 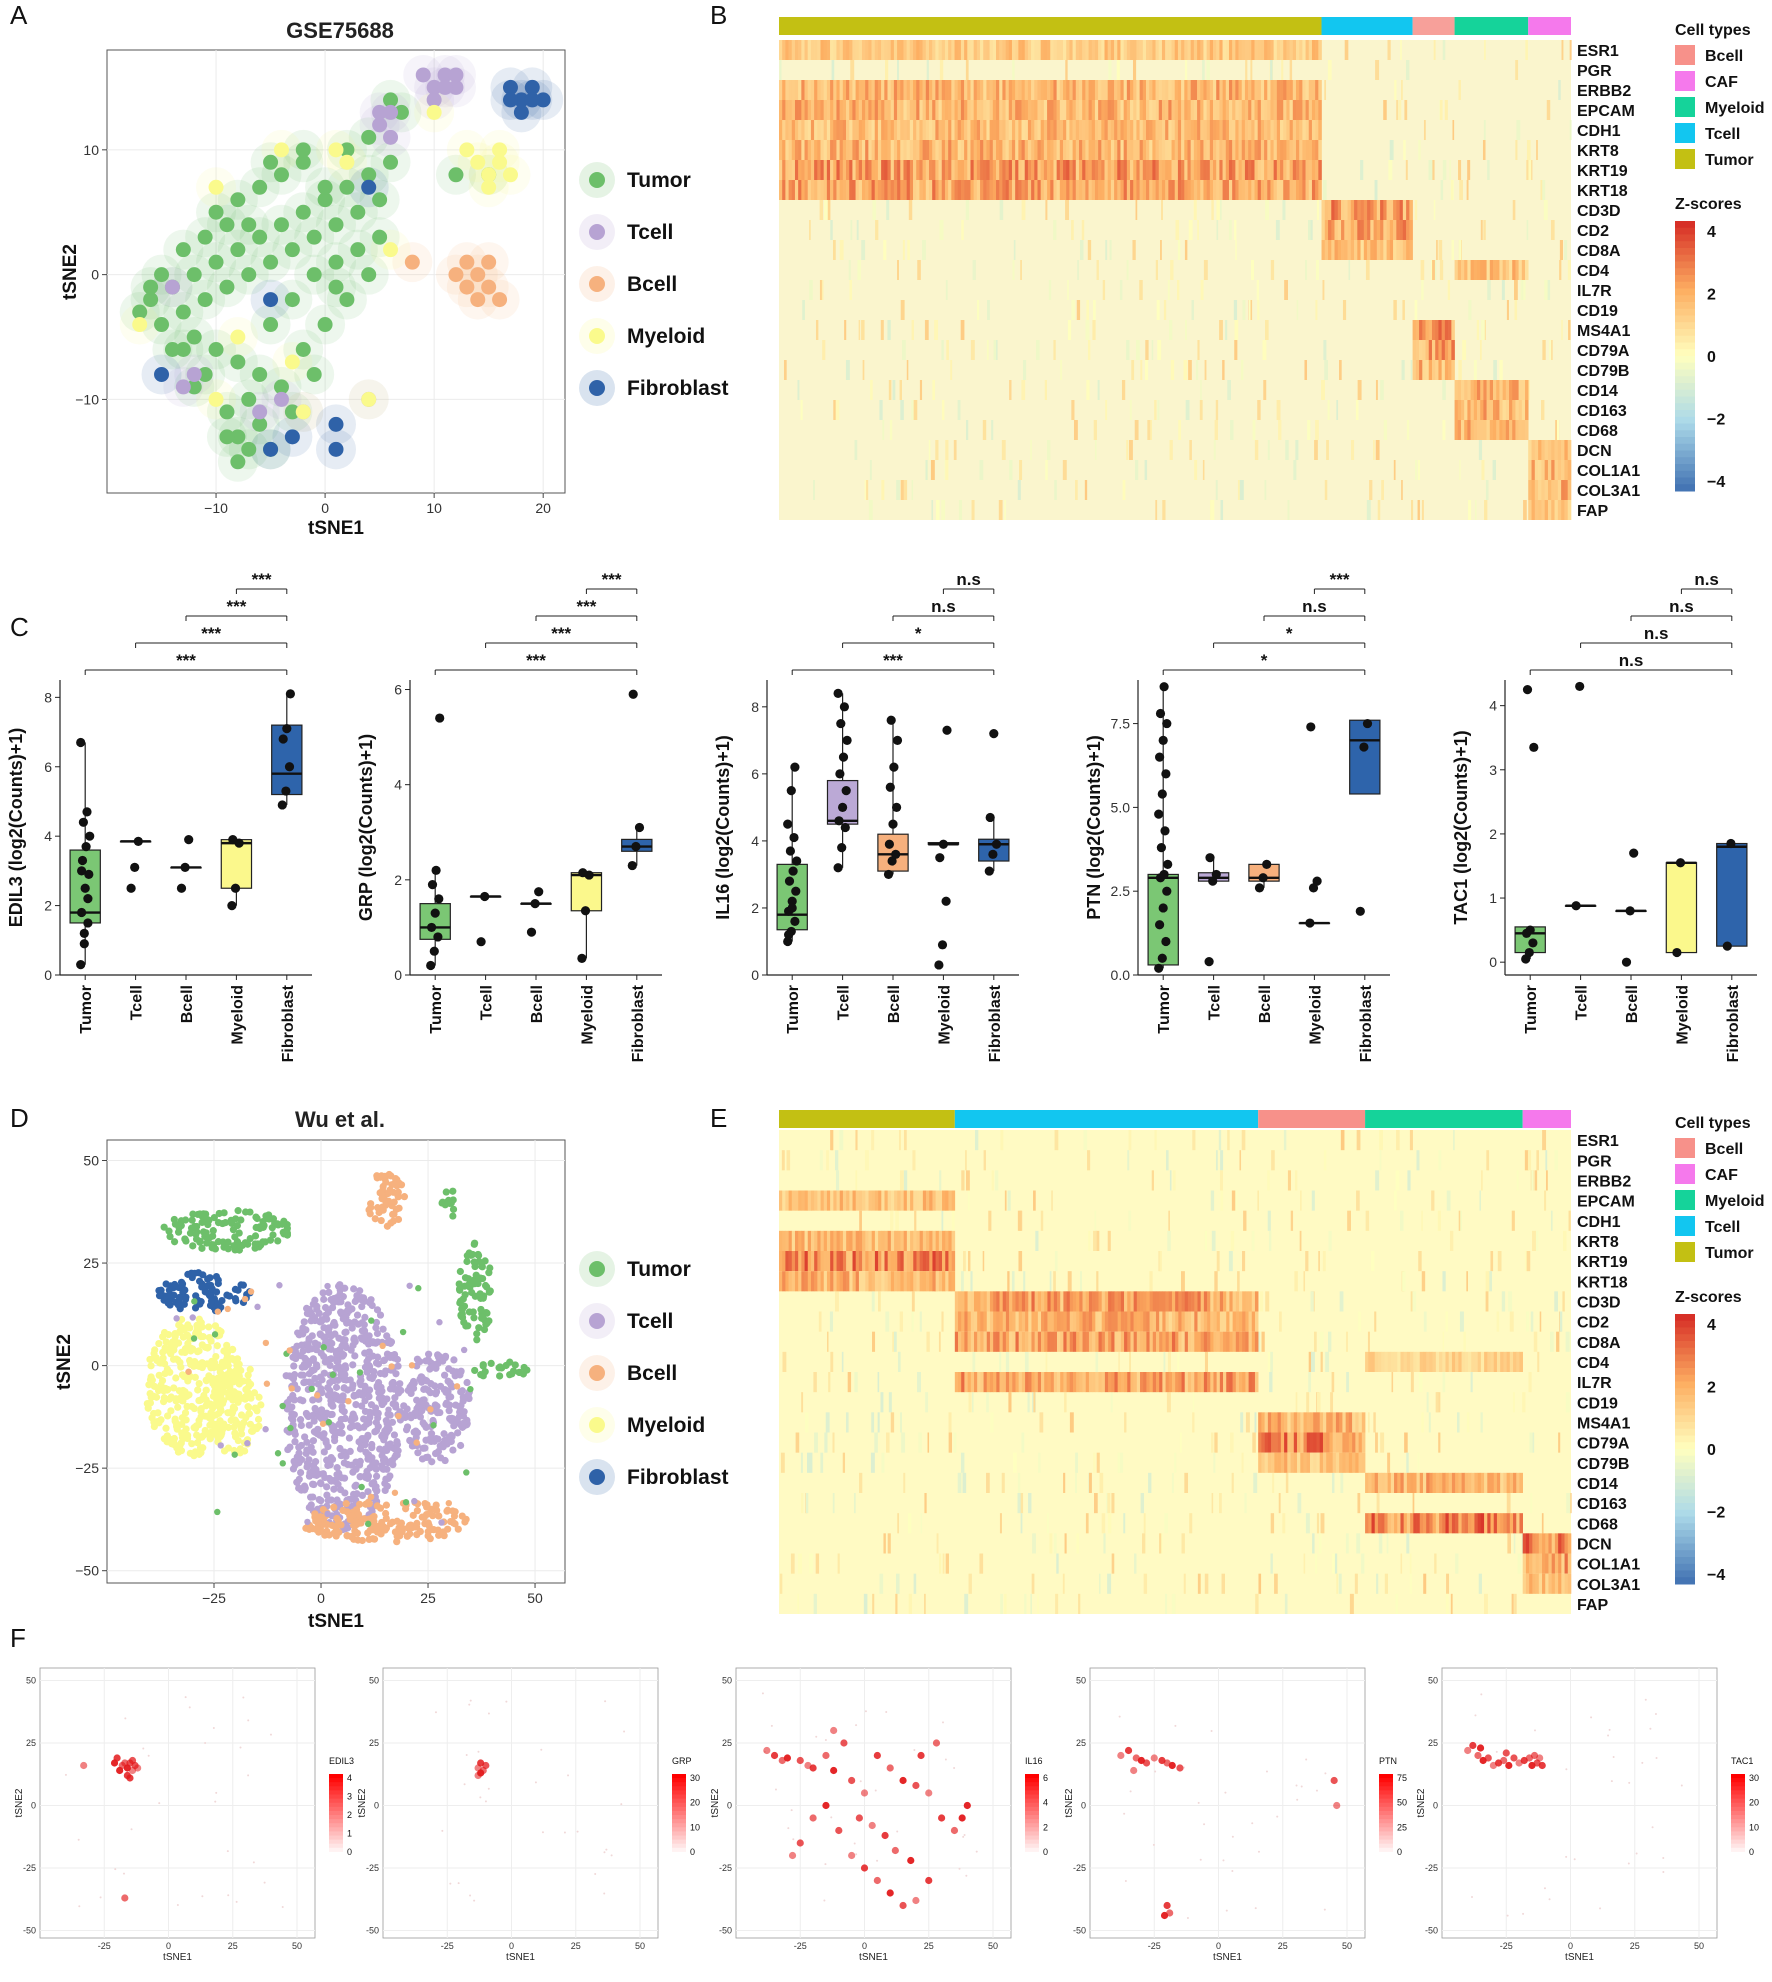 I want to click on panel-d-xlabel: tSNE1, so click(x=336, y=1621).